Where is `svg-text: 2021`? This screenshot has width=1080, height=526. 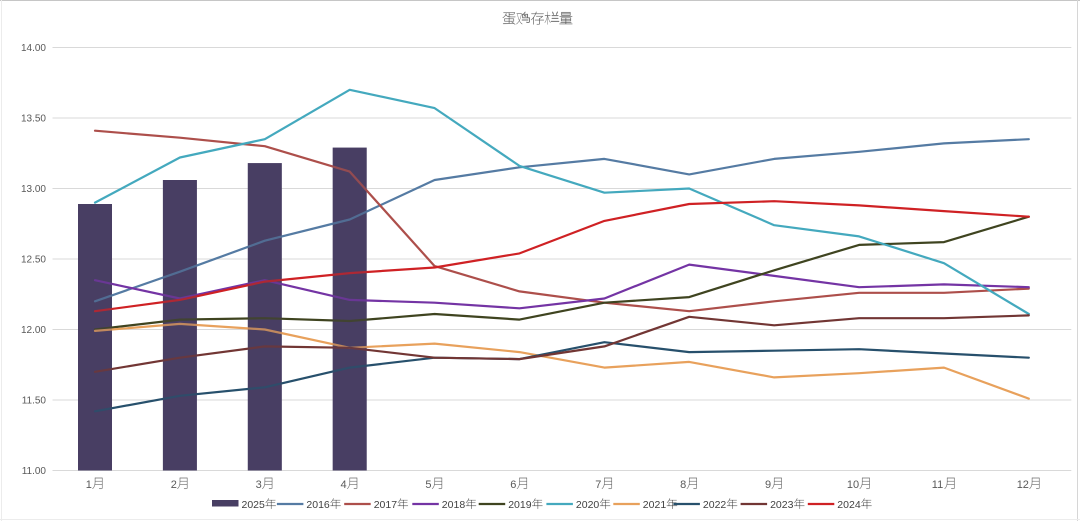 svg-text: 2021 is located at coordinates (655, 505).